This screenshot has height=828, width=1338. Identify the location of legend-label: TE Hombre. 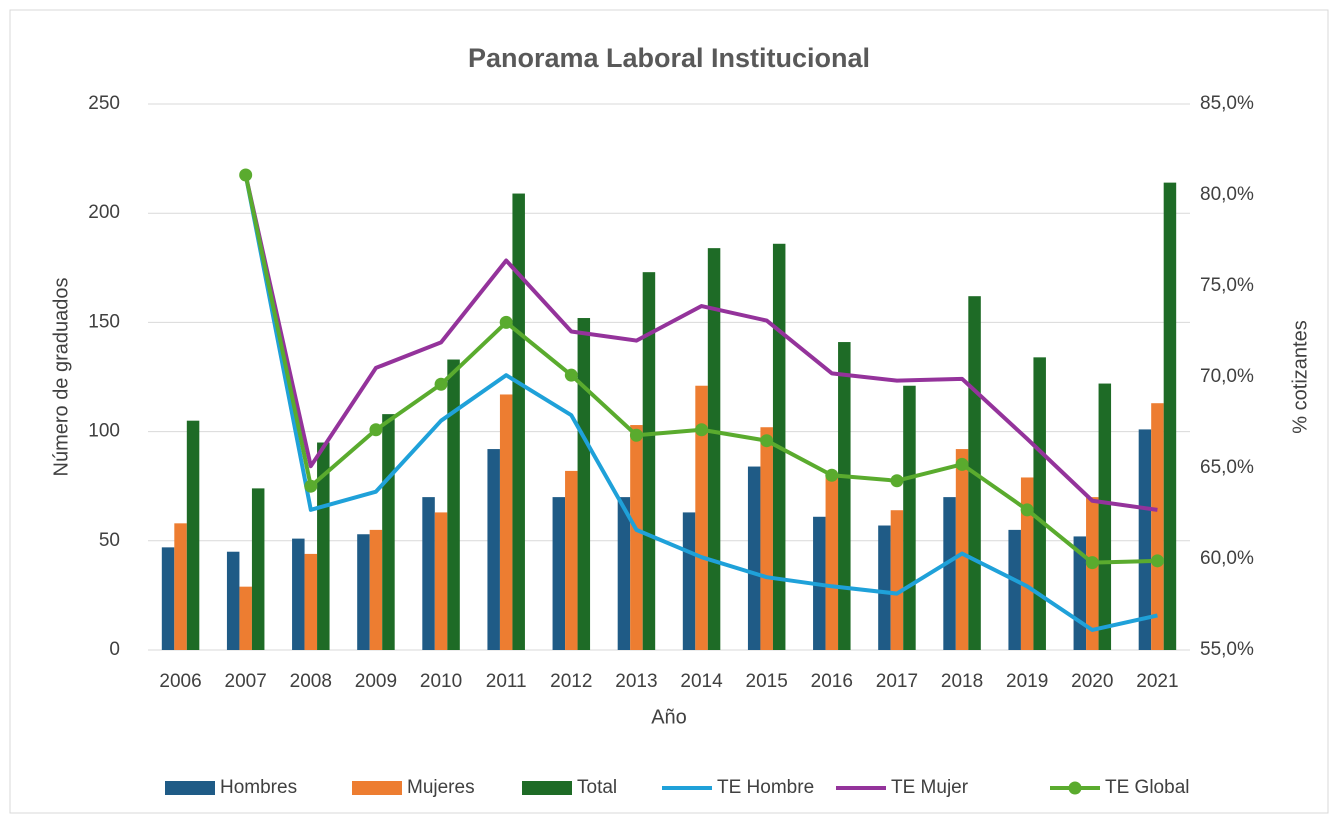
(765, 787).